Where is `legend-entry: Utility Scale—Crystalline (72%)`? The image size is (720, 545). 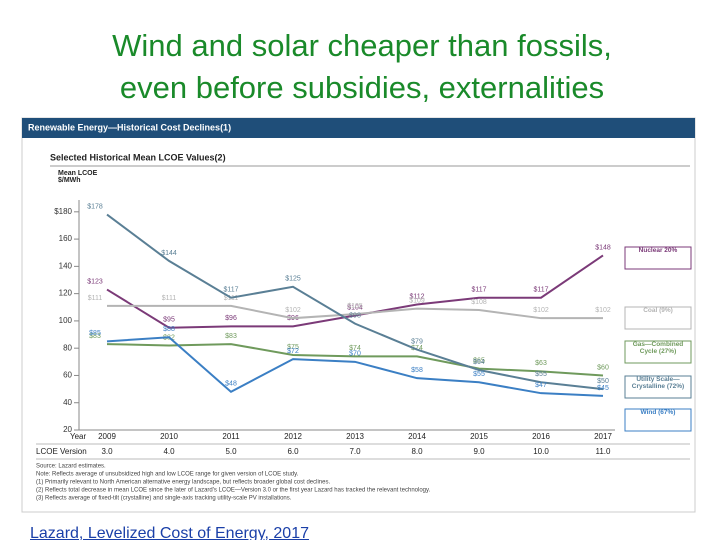
legend-entry: Utility Scale—Crystalline (72%) is located at coordinates (658, 383).